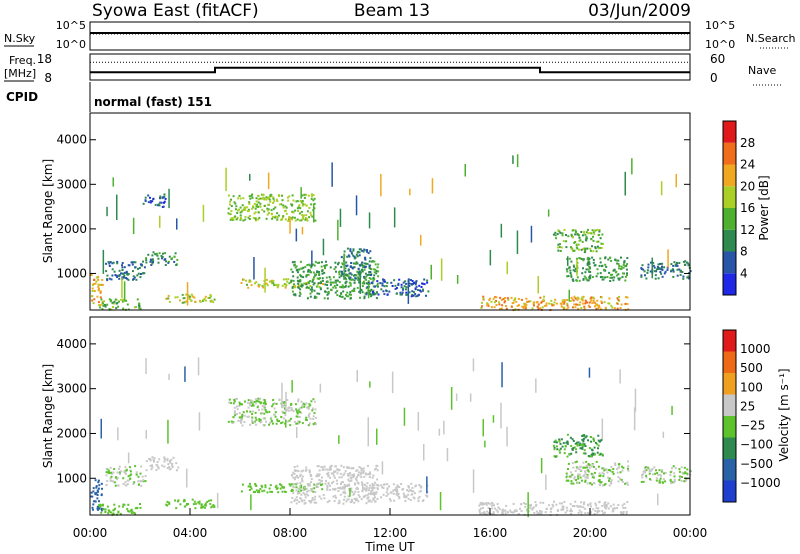 This screenshot has width=800, height=554. Describe the element at coordinates (729, 362) in the screenshot. I see `colorbar-swatch` at that location.